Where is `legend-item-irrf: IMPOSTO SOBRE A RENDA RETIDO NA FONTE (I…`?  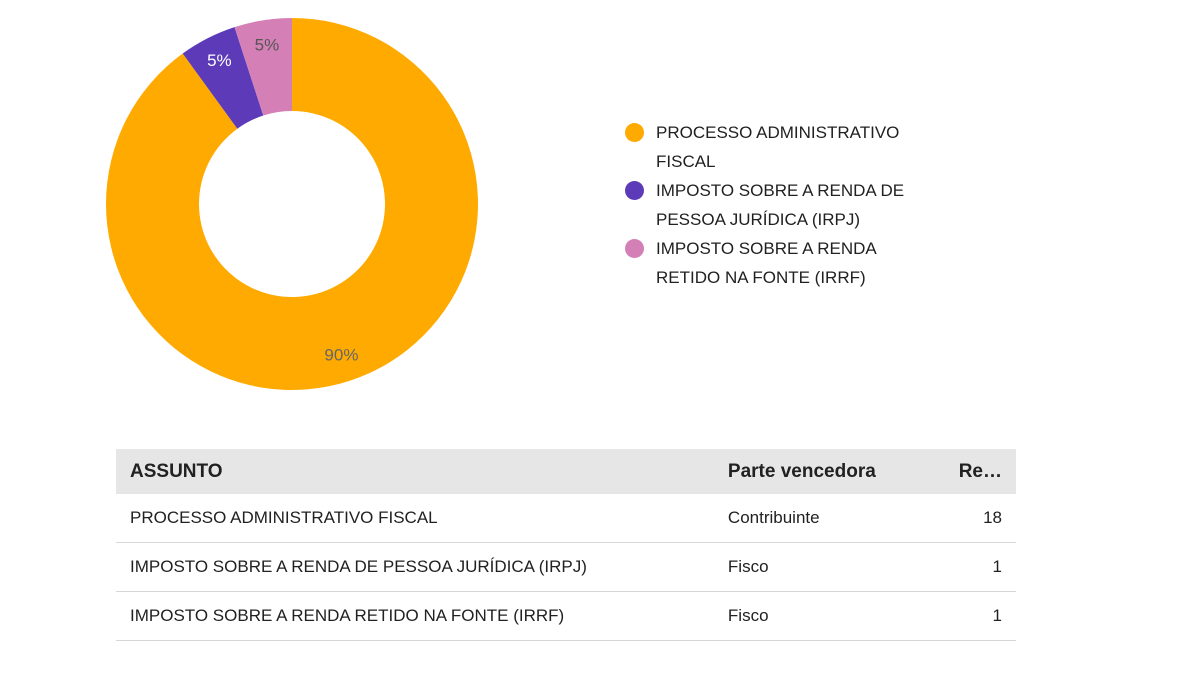 legend-item-irrf: IMPOSTO SOBRE A RENDA RETIDO NA FONTE (I… is located at coordinates (789, 263).